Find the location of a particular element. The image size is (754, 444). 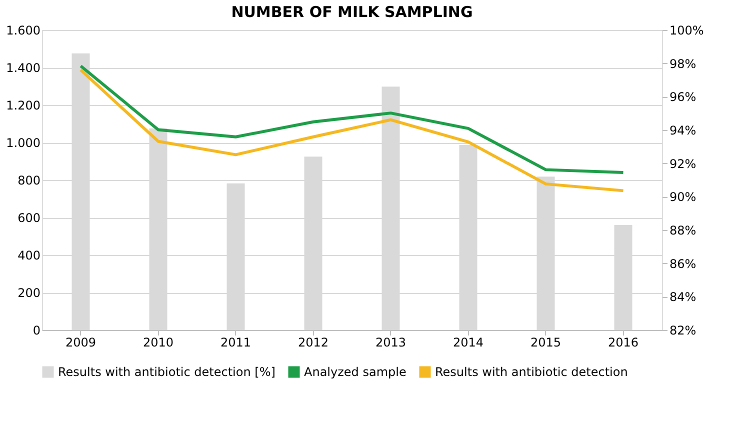

y-tick-label: 0 is located at coordinates (36, 331).